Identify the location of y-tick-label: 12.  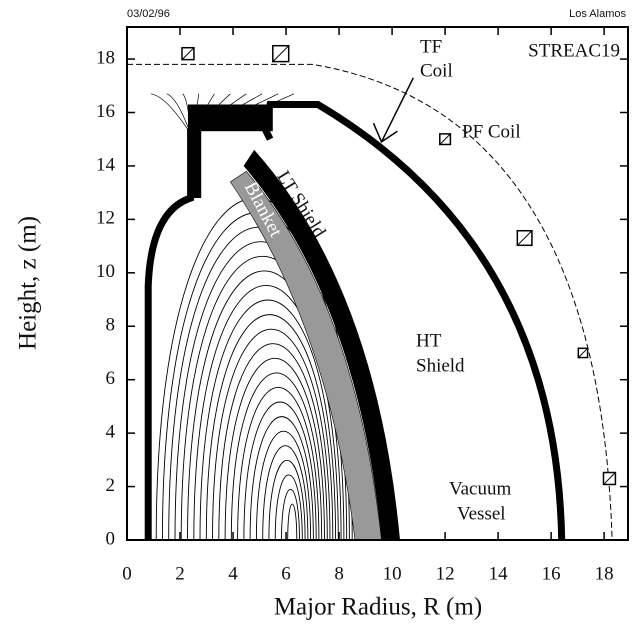
(105, 218).